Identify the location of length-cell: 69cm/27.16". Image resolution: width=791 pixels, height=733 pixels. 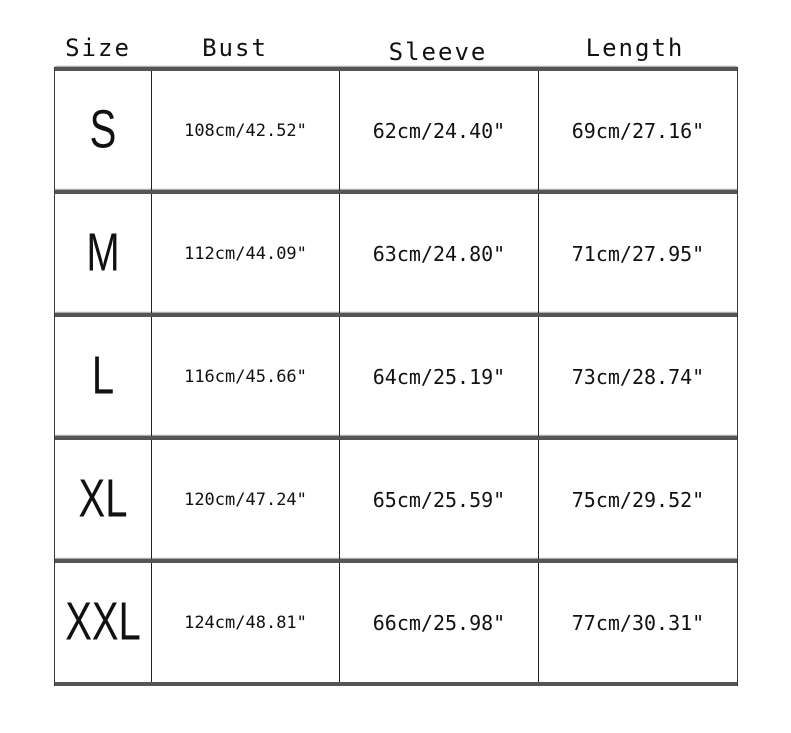
(638, 130).